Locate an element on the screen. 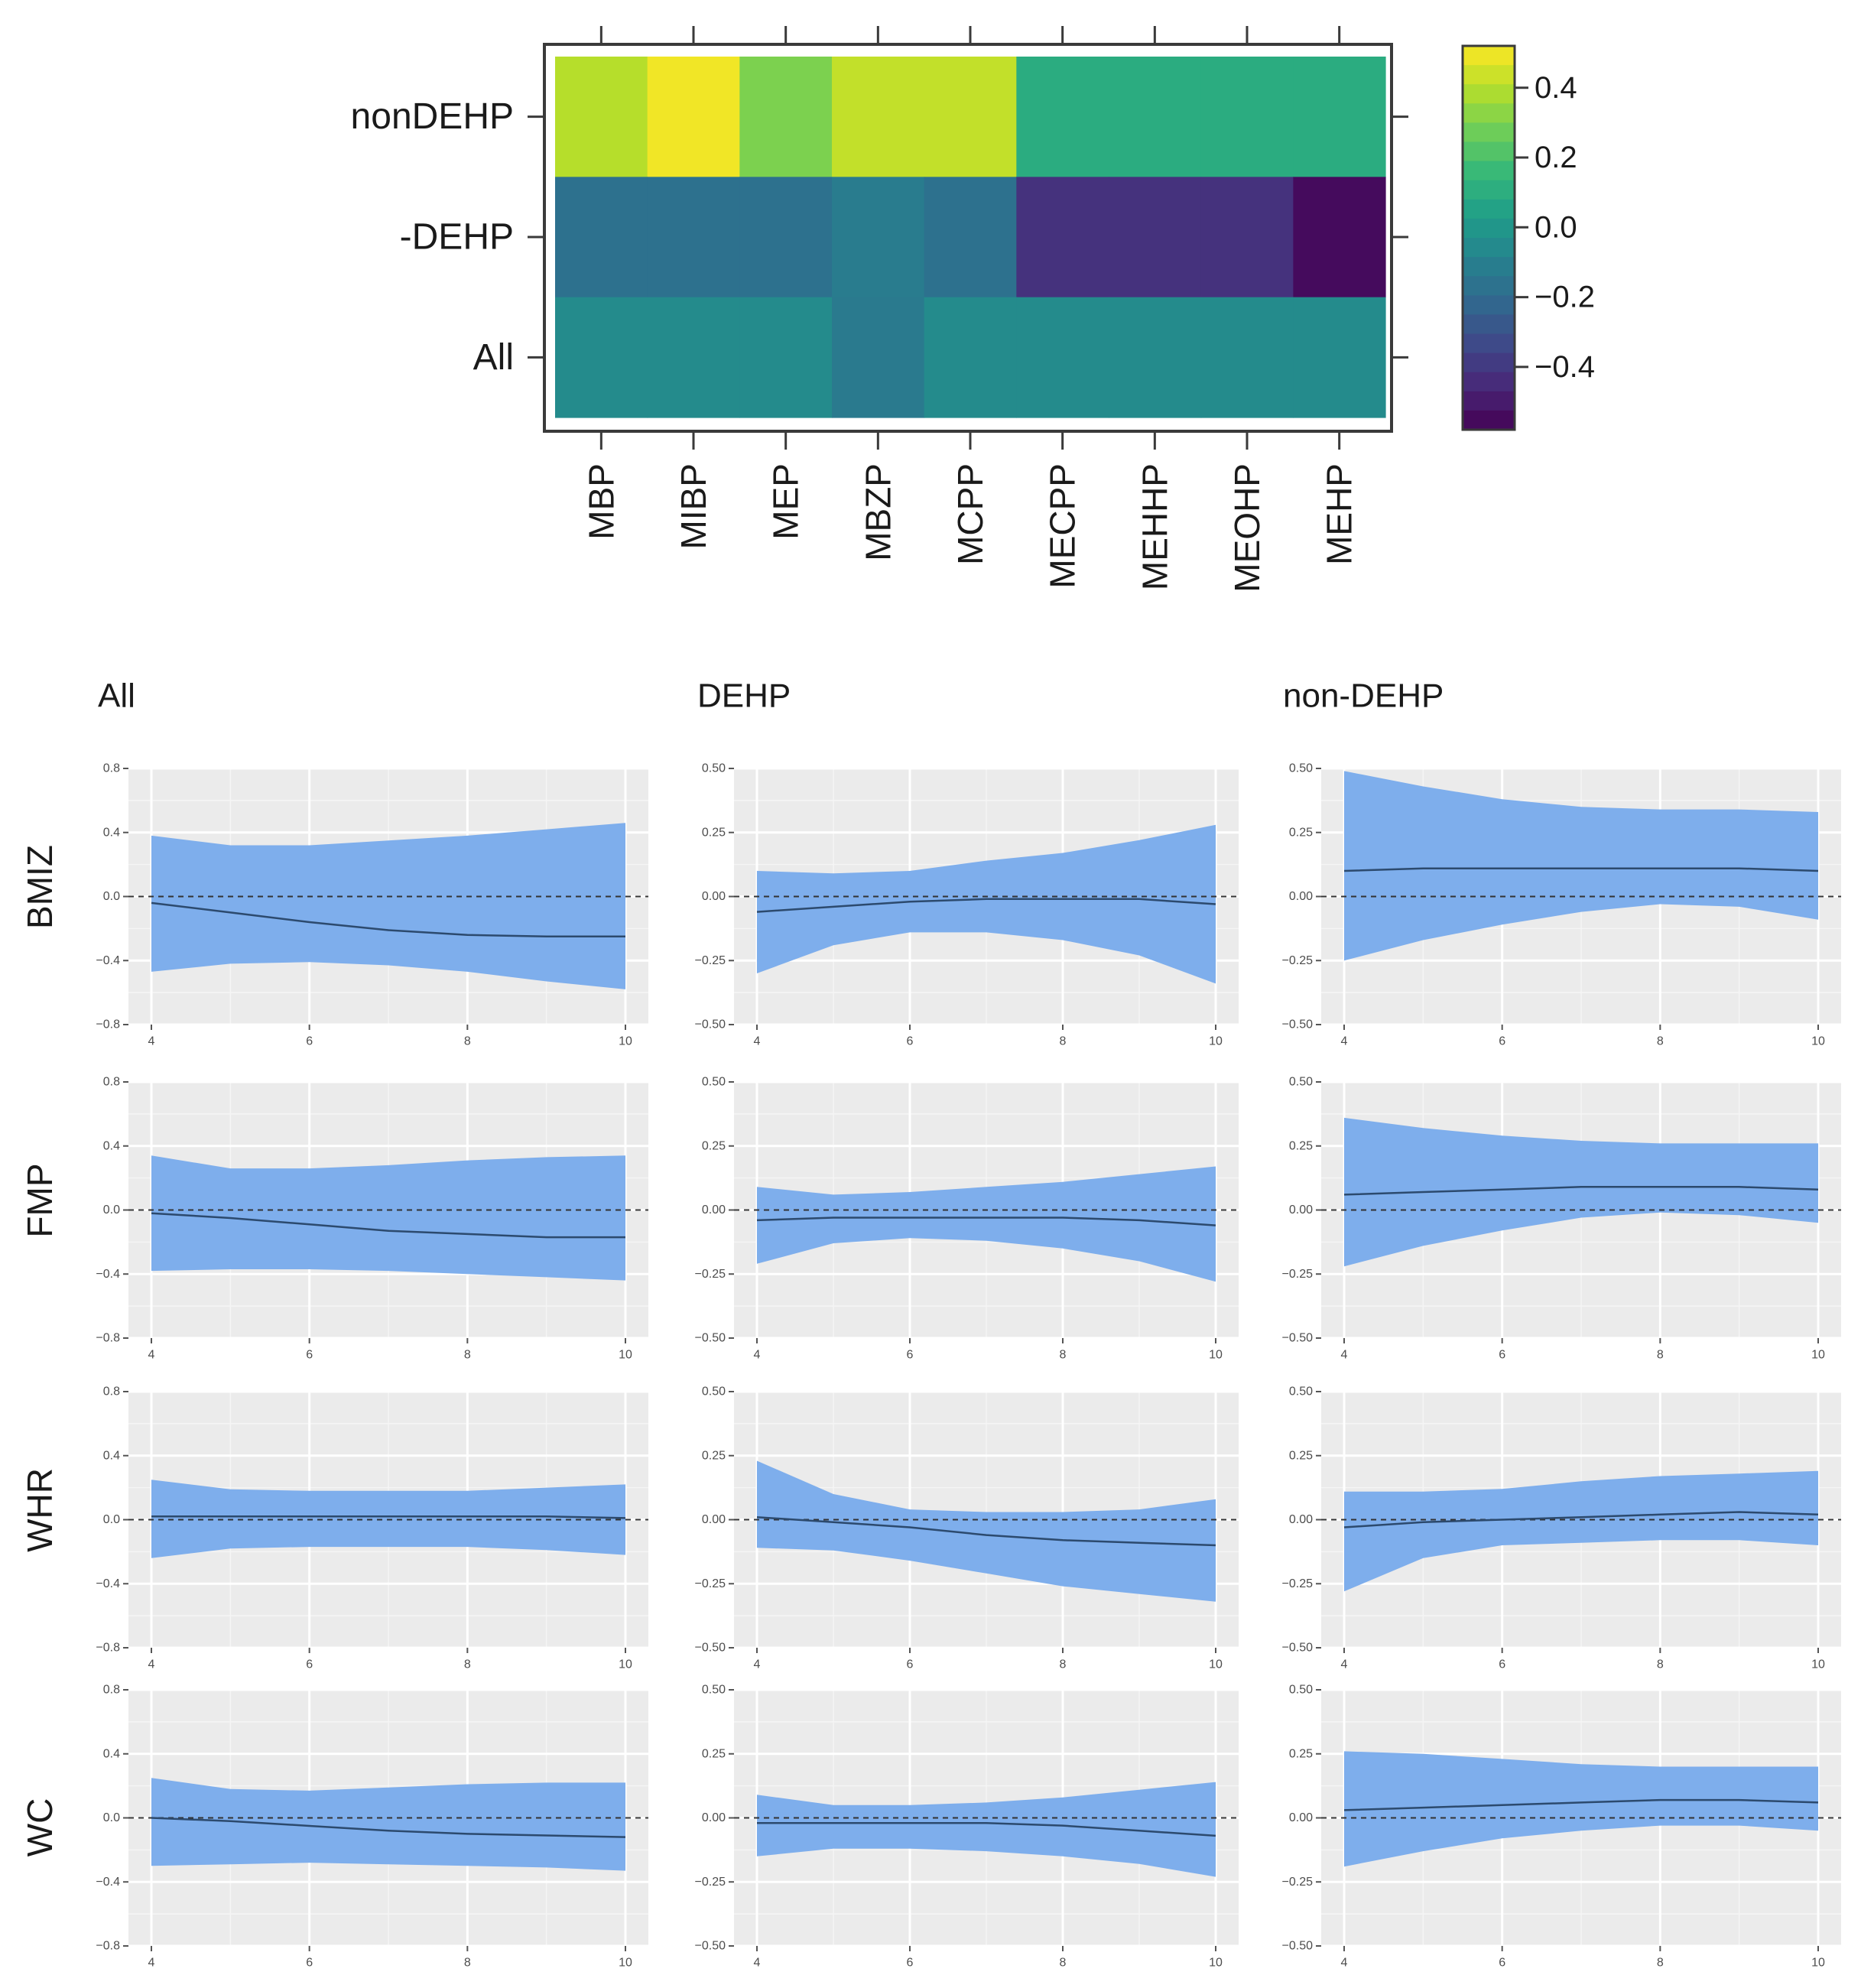  panel-wc-dehp: 0.50 0.25 0.00 −0.25 −0.50 4 6 8 10 is located at coordinates (967, 1827).